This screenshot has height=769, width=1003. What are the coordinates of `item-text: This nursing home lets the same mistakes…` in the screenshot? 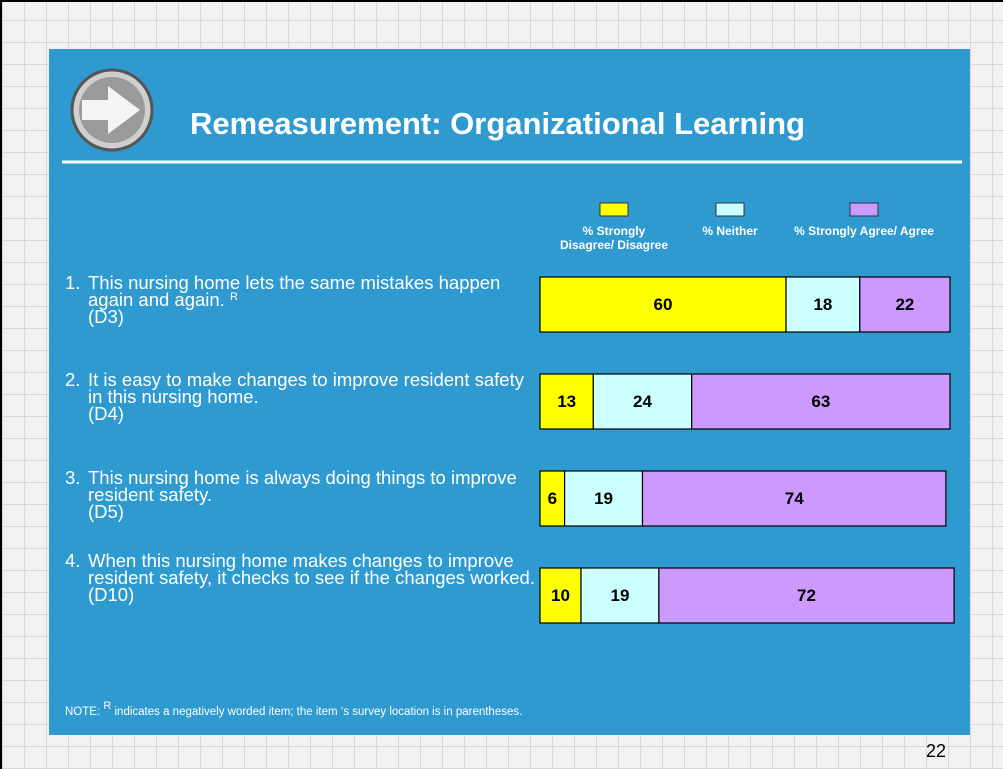 It's located at (311, 299).